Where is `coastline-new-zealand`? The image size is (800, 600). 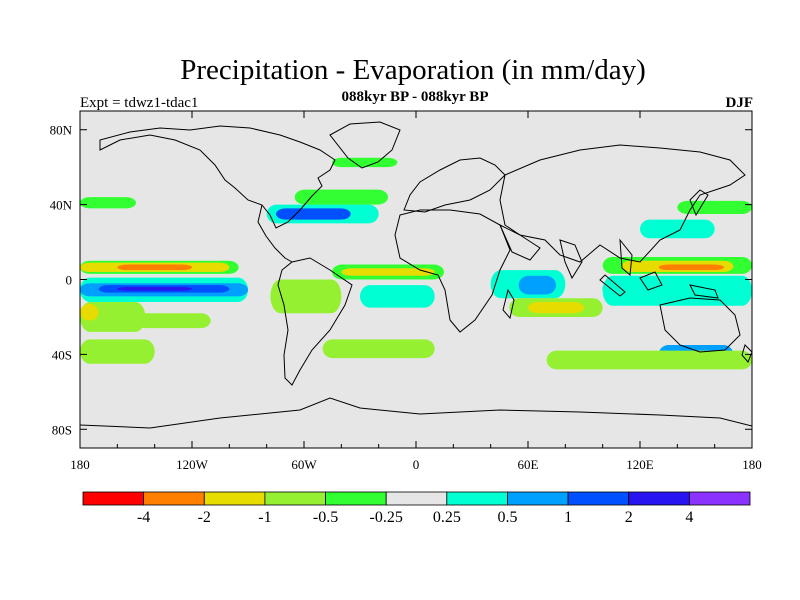 coastline-new-zealand is located at coordinates (746, 353).